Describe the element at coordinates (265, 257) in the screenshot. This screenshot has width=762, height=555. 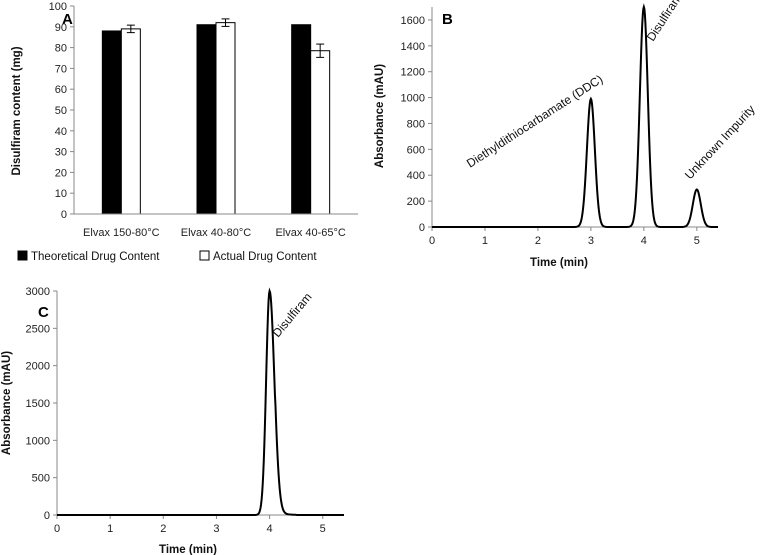
I see `legend-label-actual: Actual Drug Content` at that location.